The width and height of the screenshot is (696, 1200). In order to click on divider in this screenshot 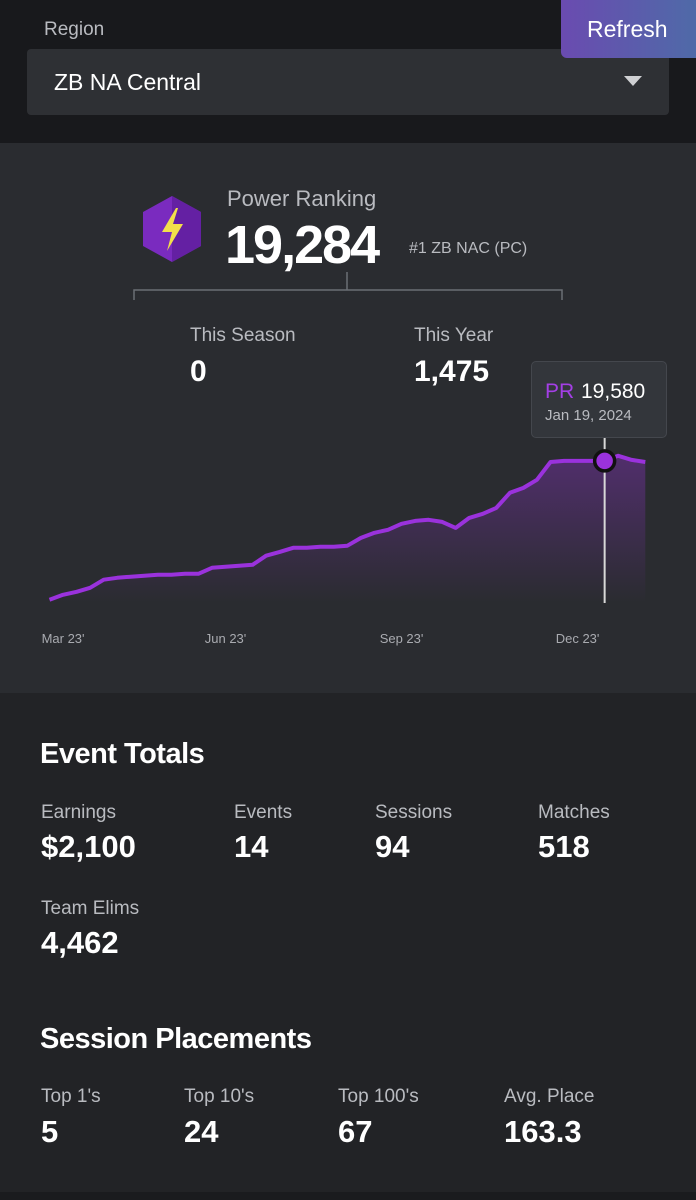, I will do `click(348, 1196)`.